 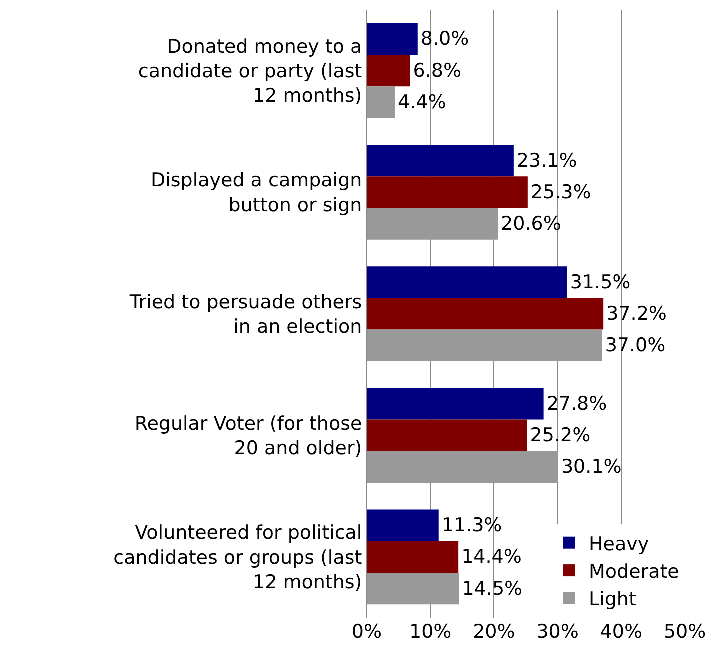 I want to click on data-label: 8.0%, so click(x=445, y=39).